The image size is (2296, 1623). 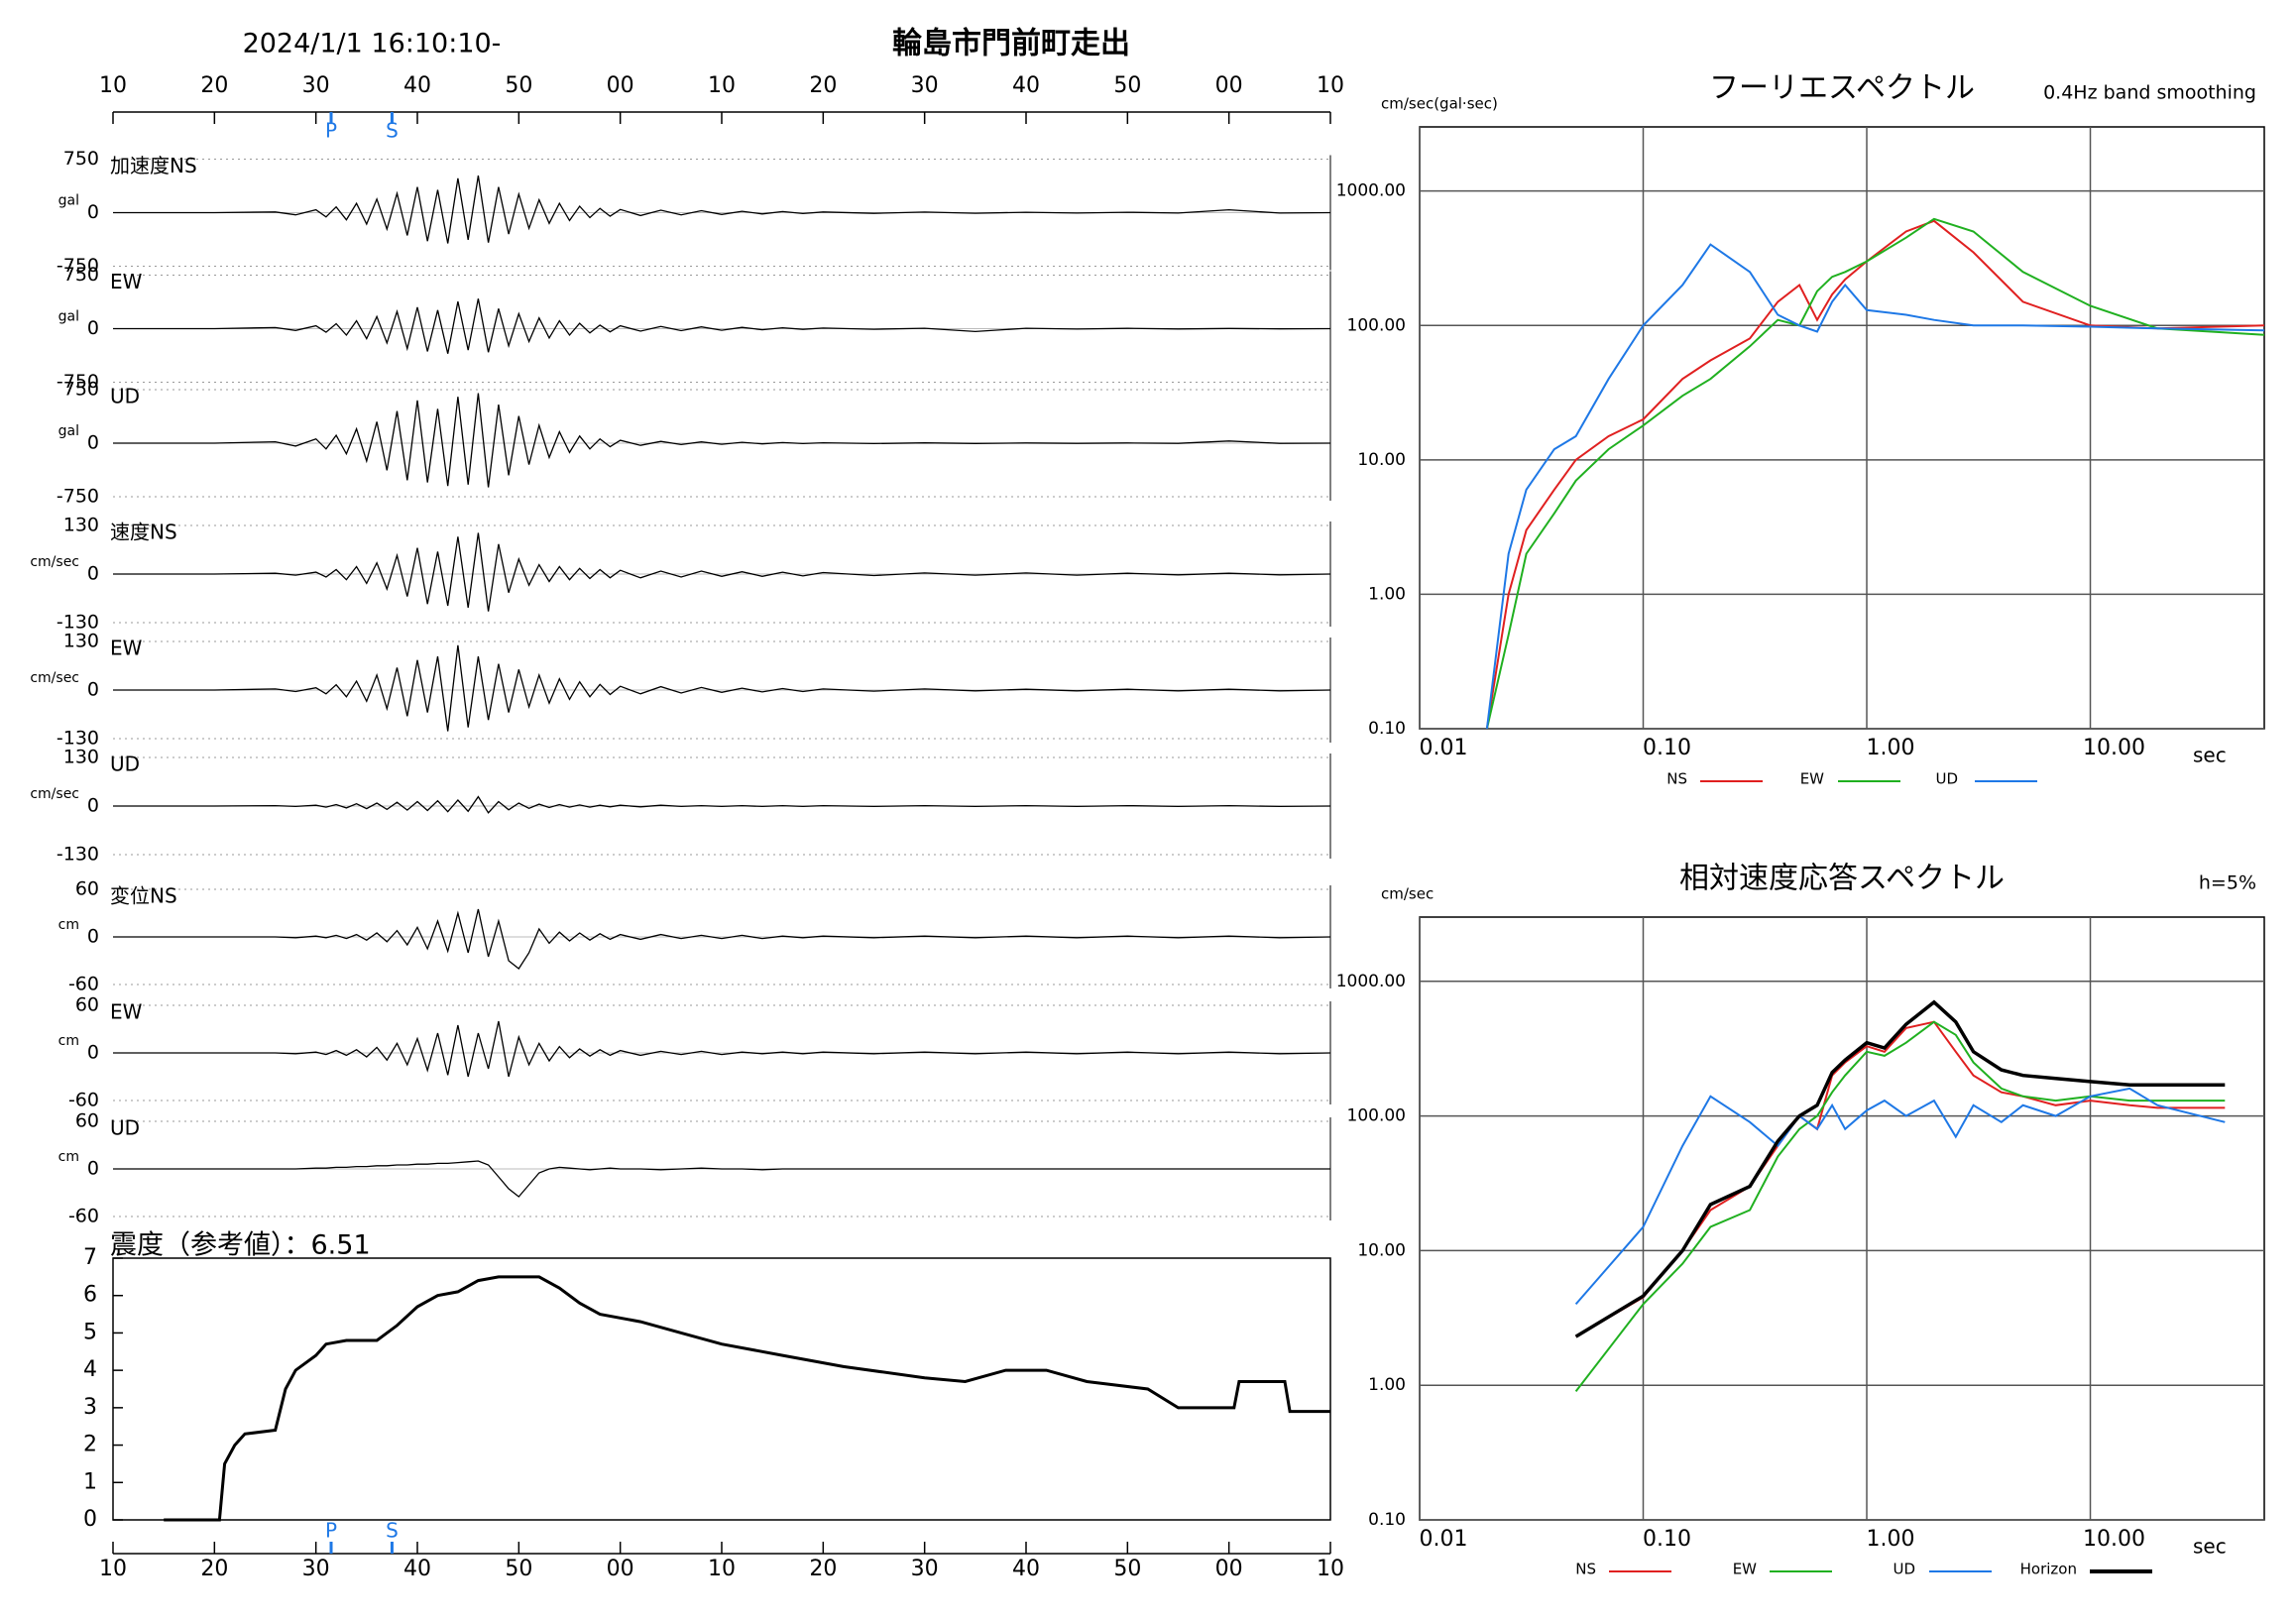 I want to click on y-axis-label: cm/sec(gal·sec), so click(x=1440, y=104).